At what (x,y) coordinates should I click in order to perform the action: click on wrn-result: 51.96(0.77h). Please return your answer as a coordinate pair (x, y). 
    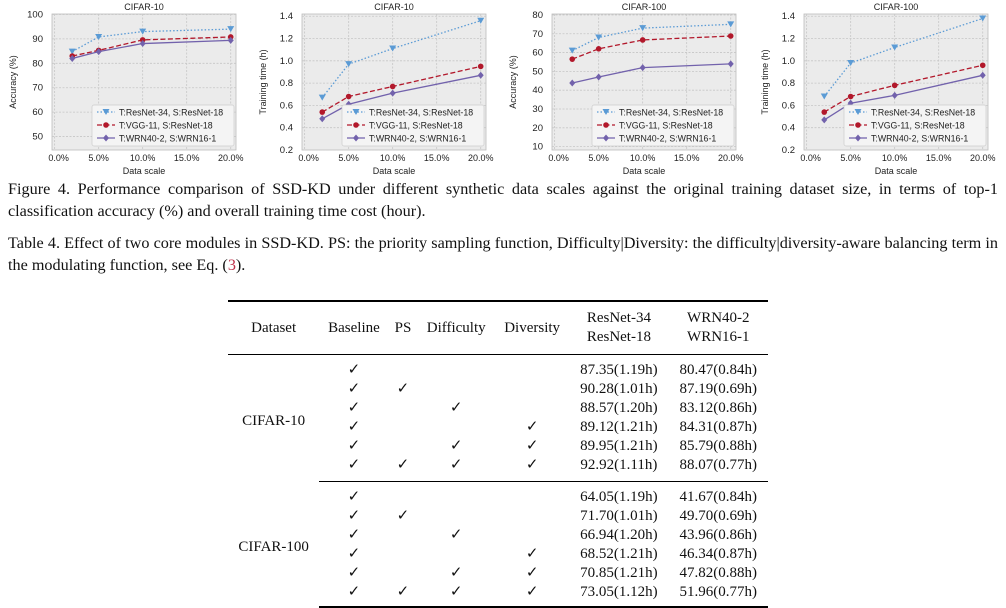
    Looking at the image, I should click on (718, 595).